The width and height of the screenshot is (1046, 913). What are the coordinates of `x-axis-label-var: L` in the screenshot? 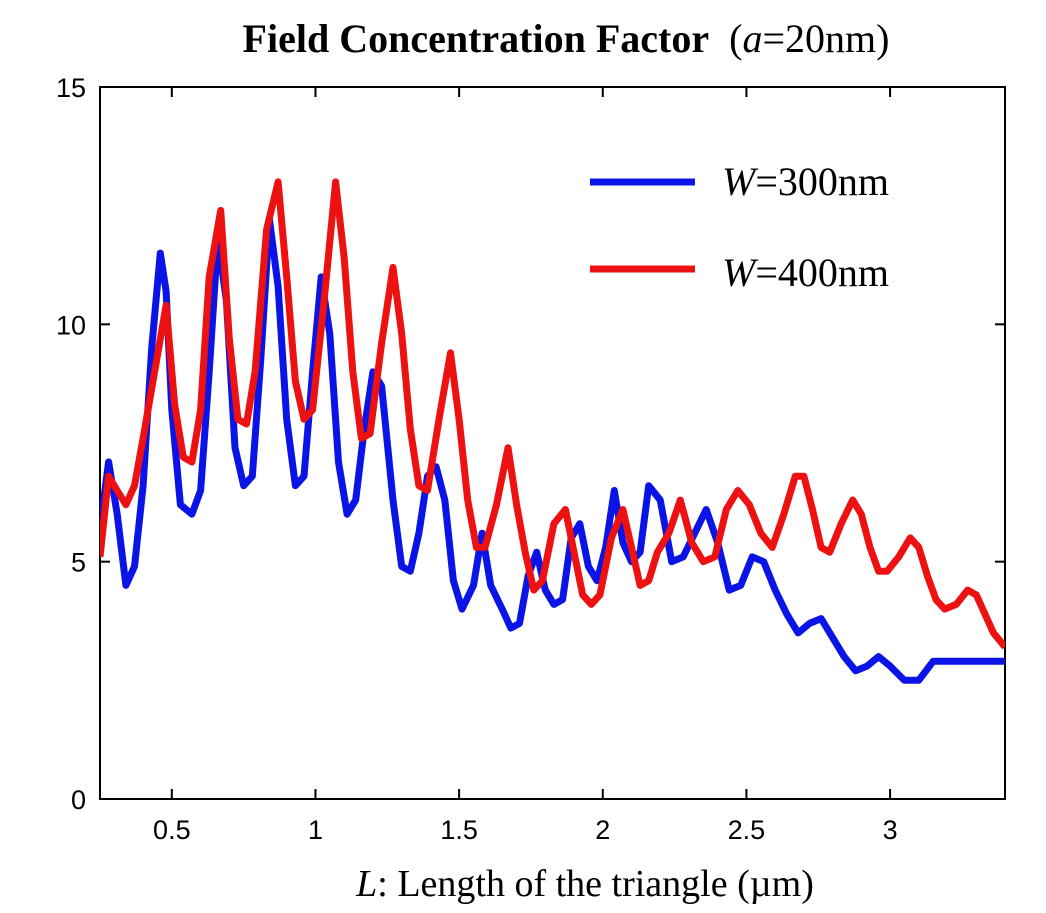 It's located at (366, 884).